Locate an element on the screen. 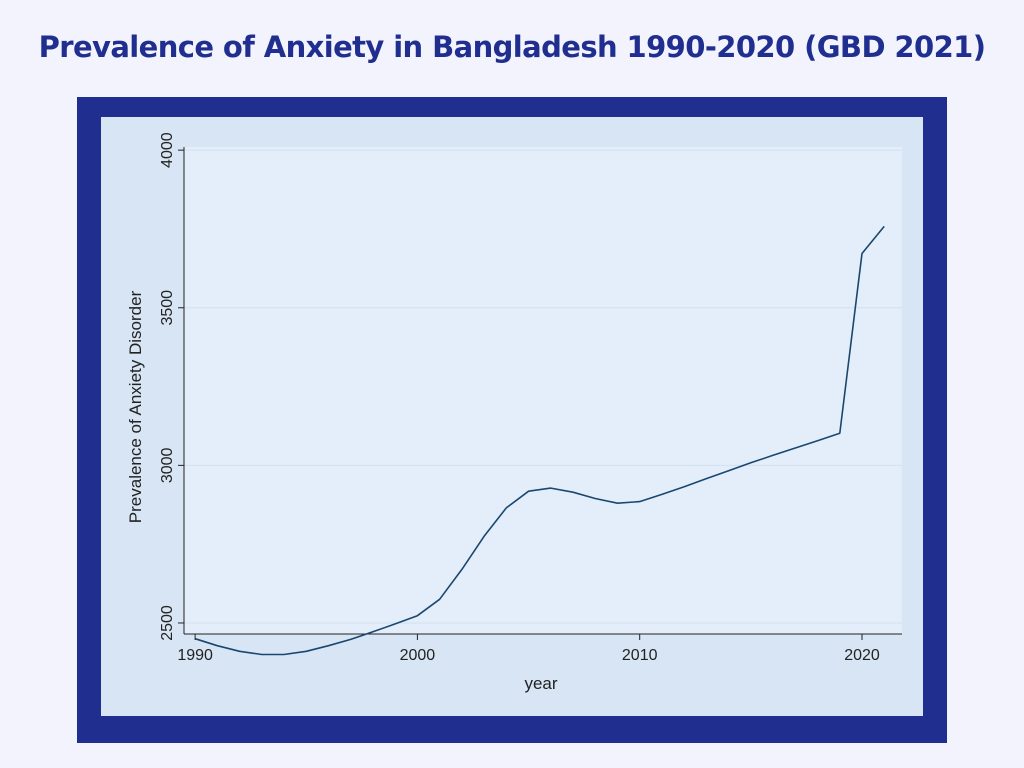  x-tick-label-2020: 2020 is located at coordinates (862, 655).